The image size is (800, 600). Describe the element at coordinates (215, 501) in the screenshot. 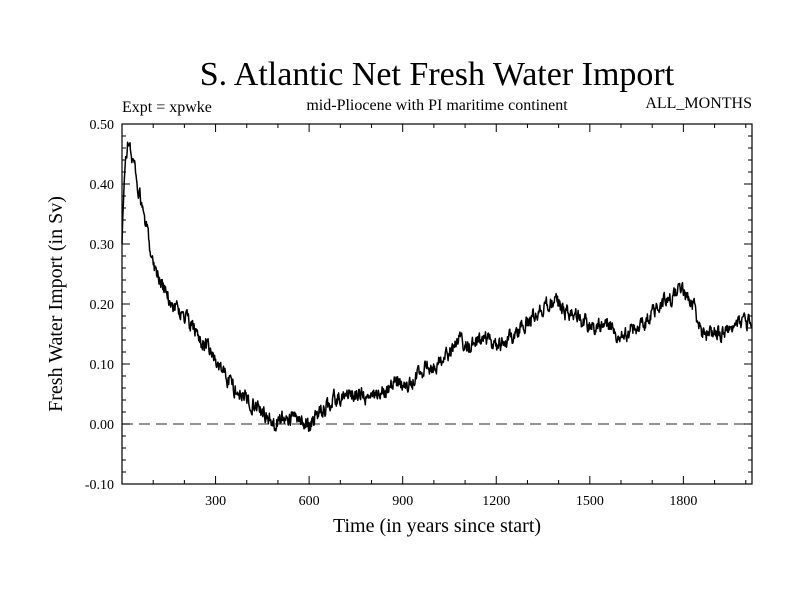

I see `x-tick-label: 300` at that location.